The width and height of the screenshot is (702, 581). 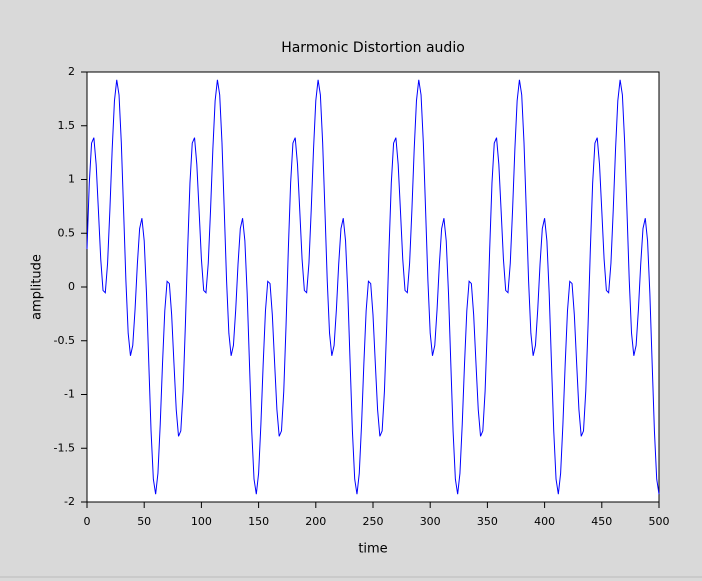 I want to click on x-tick-label: 450, so click(x=601, y=521).